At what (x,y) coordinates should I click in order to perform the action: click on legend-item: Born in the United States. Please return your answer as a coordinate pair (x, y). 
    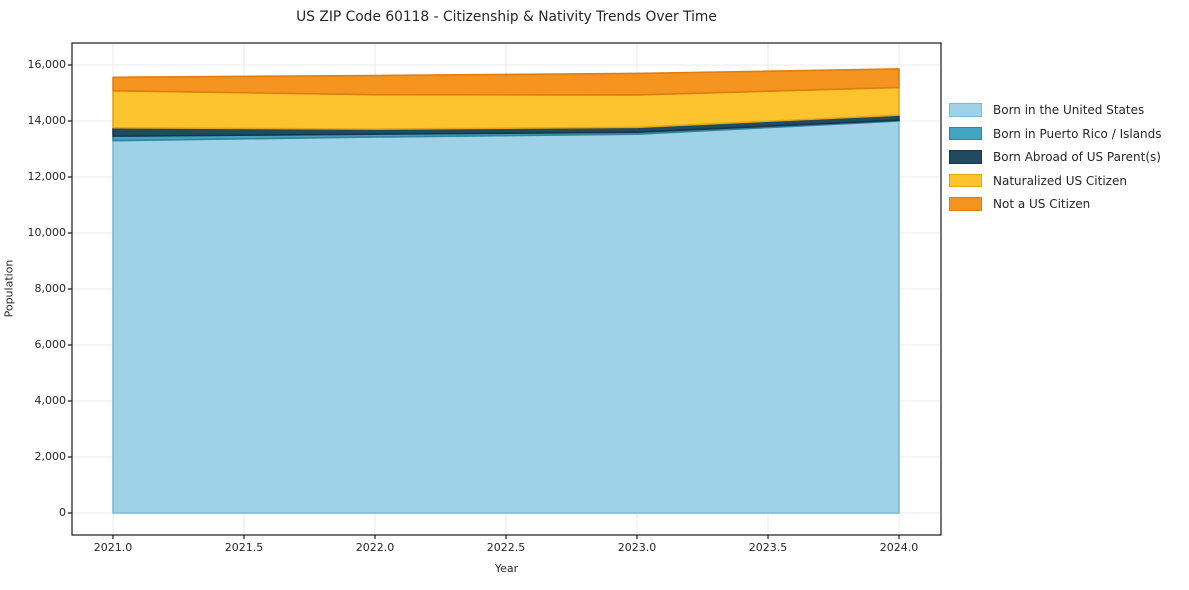
    Looking at the image, I should click on (1055, 110).